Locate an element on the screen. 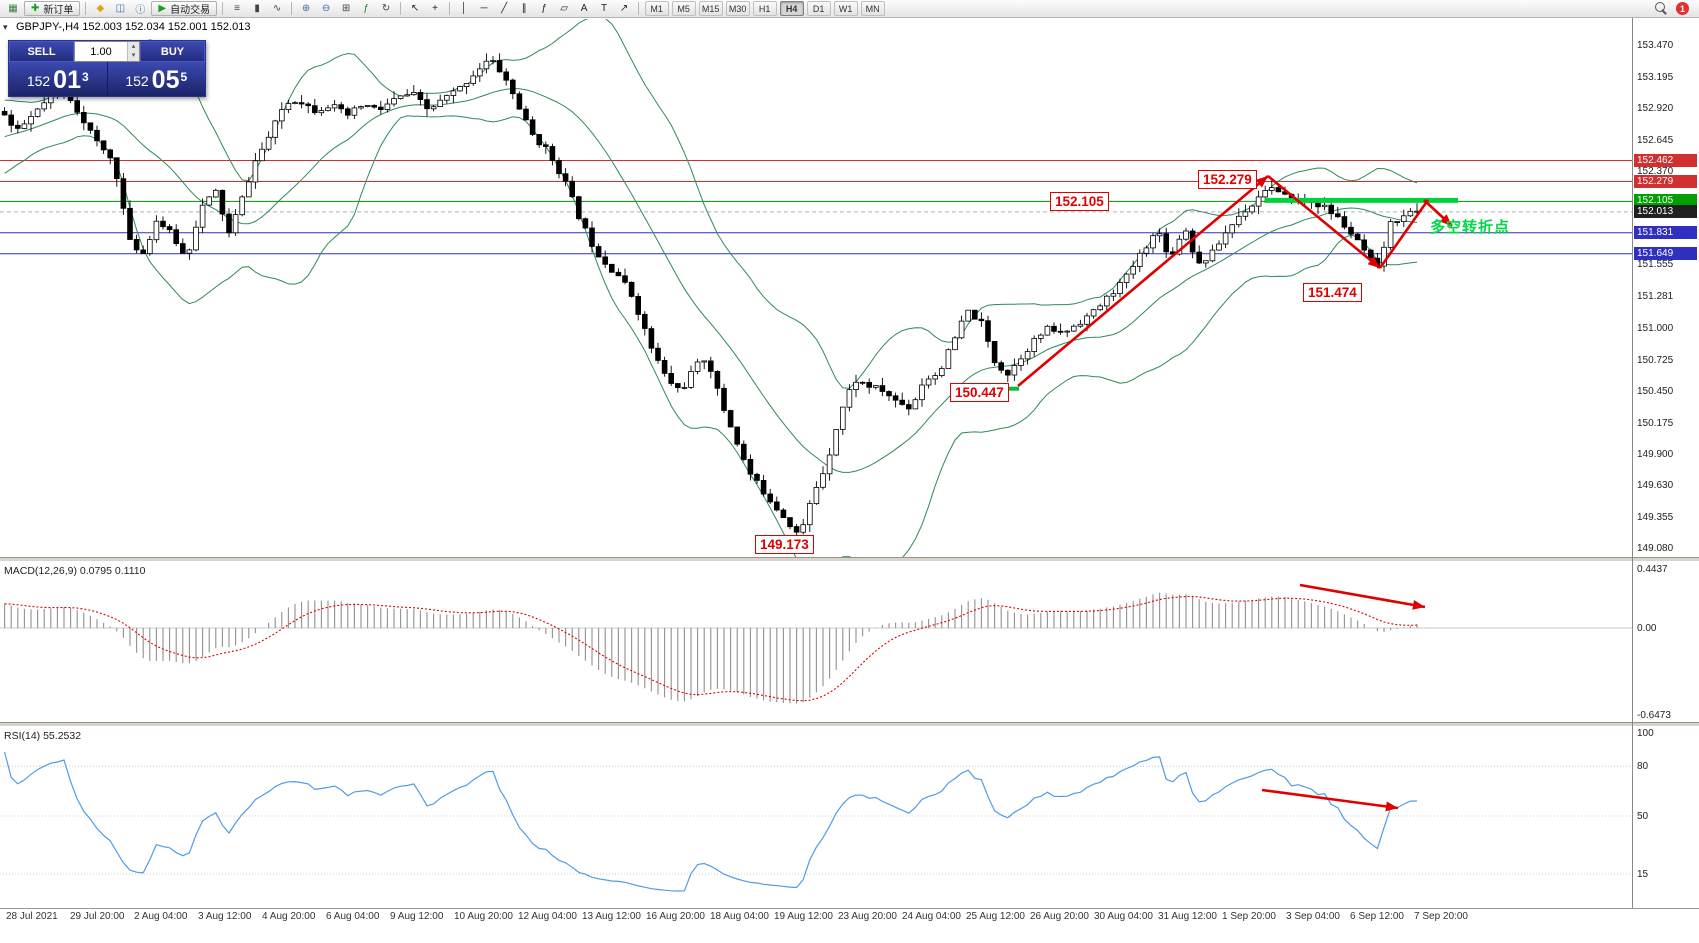 The image size is (1699, 943). announcement-icon: ◆ is located at coordinates (100, 8).